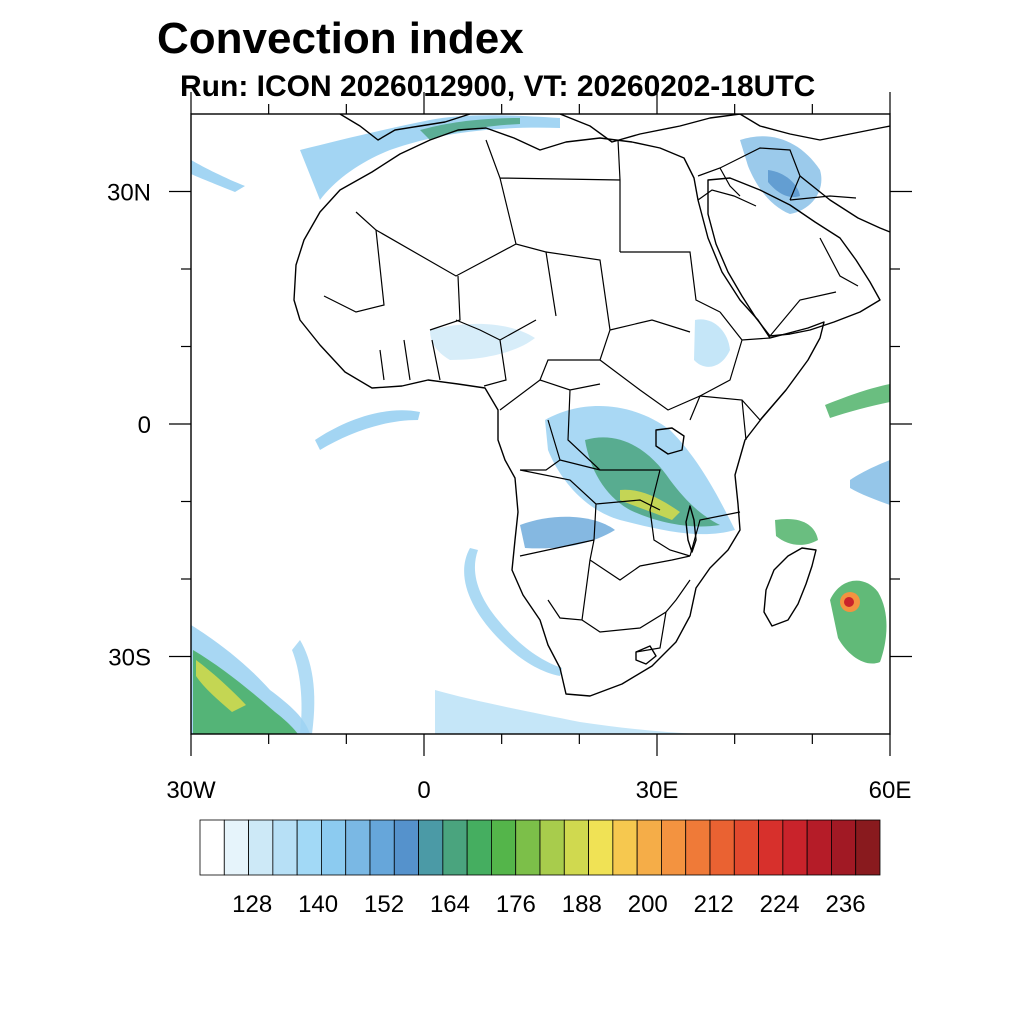 This screenshot has width=1024, height=1024. Describe the element at coordinates (780, 904) in the screenshot. I see `colorbar-label: 224` at that location.